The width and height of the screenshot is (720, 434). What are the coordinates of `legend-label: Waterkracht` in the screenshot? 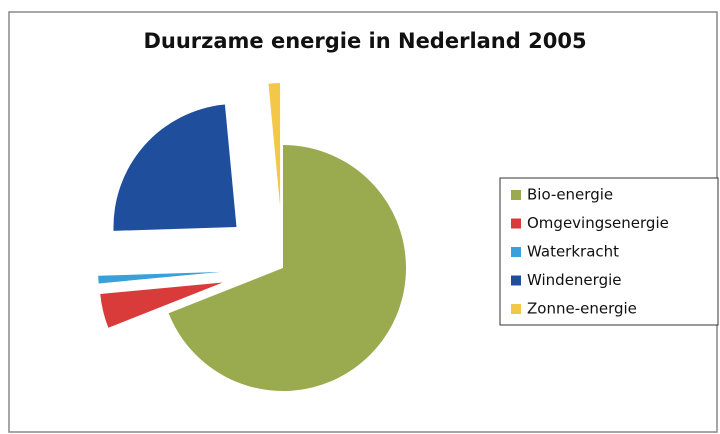 It's located at (573, 252).